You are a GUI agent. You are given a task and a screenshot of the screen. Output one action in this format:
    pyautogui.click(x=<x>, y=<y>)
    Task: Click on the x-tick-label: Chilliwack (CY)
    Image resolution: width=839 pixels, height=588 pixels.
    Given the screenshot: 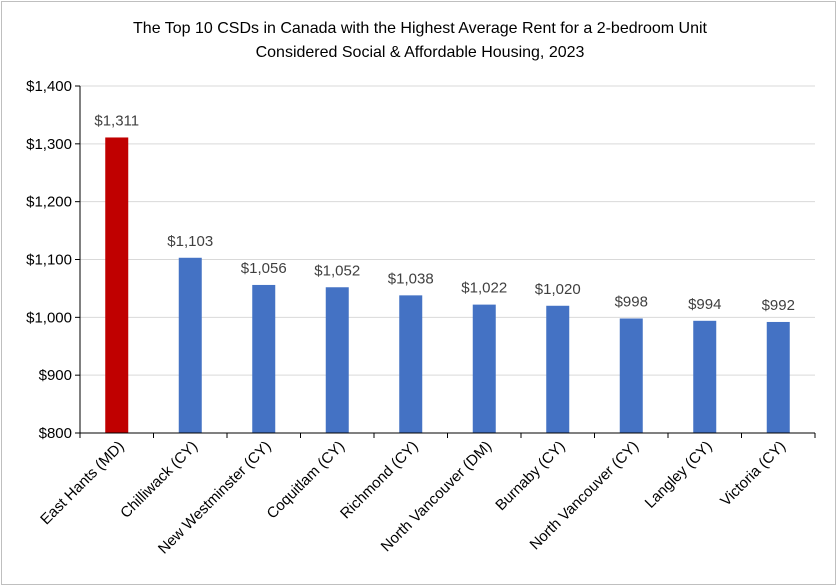 What is the action you would take?
    pyautogui.click(x=159, y=480)
    